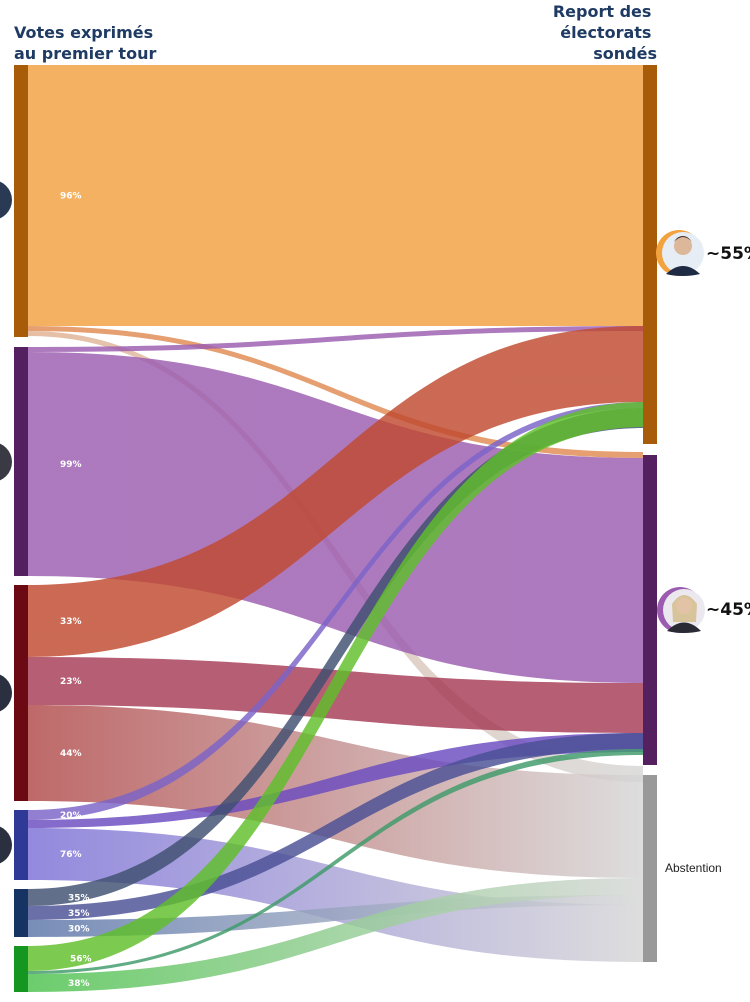 The width and height of the screenshot is (750, 1002). I want to click on flow-label-s5-macron: 35%, so click(79, 899).